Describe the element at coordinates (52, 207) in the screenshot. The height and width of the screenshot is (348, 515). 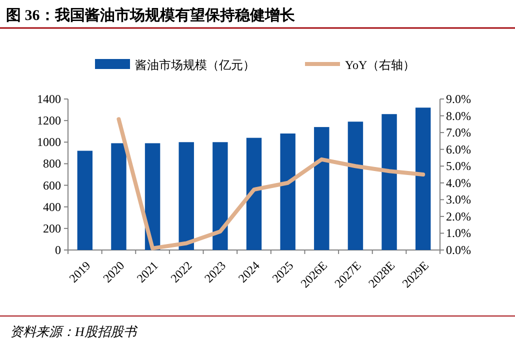
I see `y-tick-label: 400` at that location.